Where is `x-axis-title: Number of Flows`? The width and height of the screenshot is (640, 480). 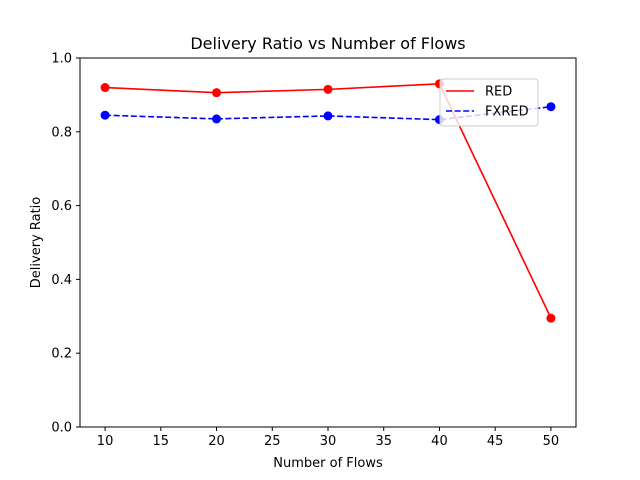 x-axis-title: Number of Flows is located at coordinates (328, 463).